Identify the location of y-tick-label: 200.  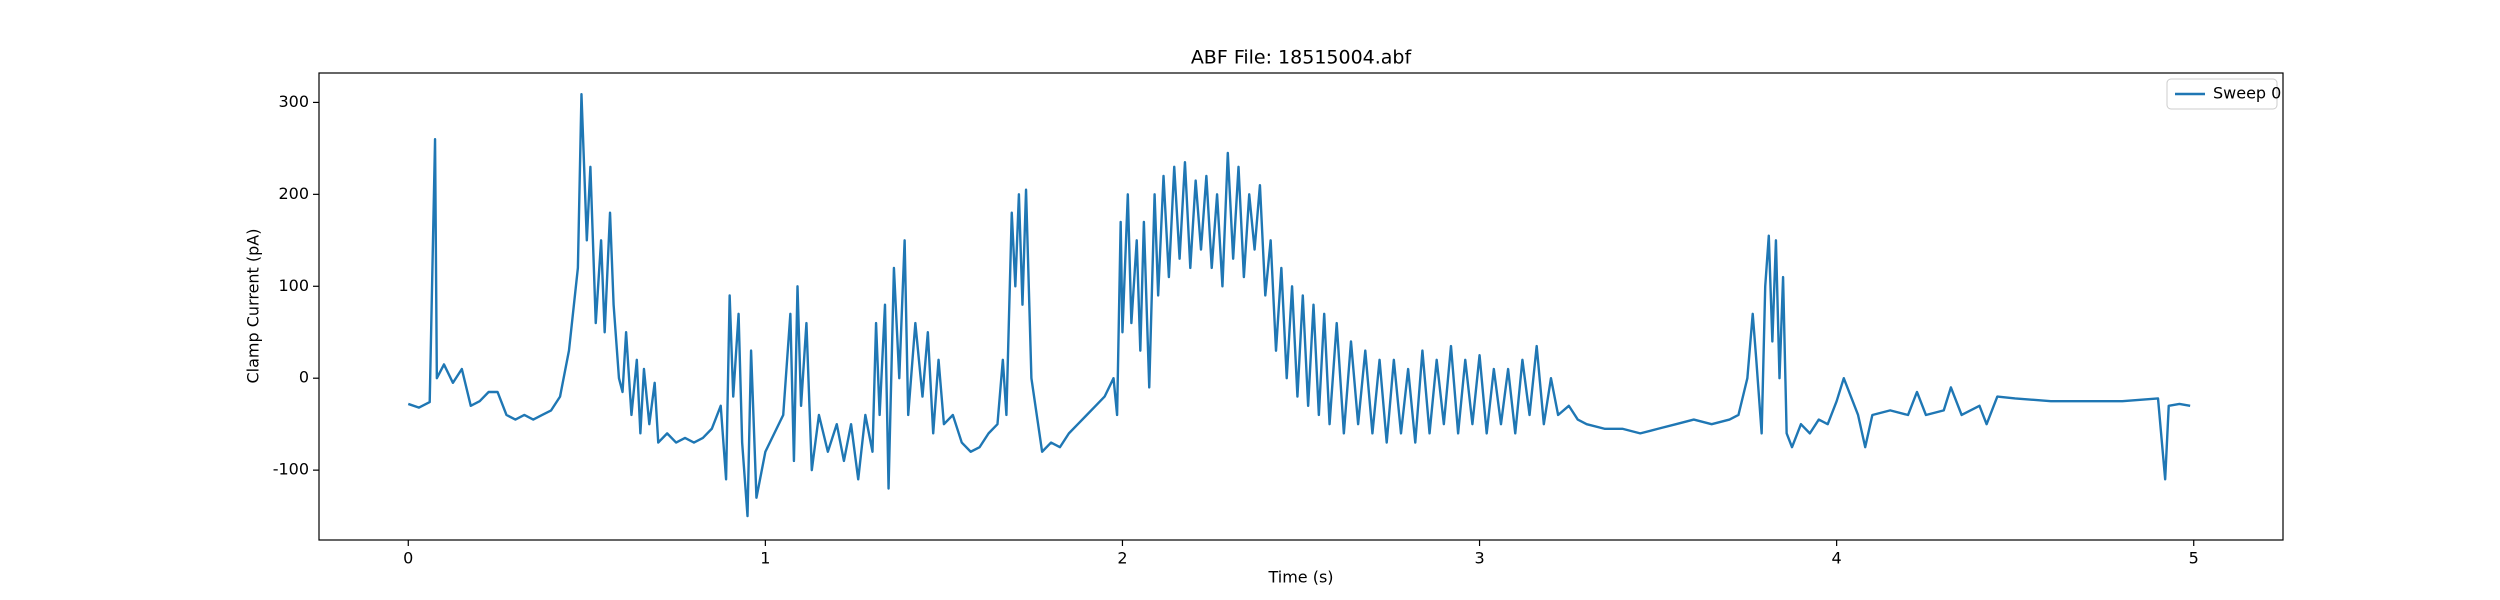
(293, 193).